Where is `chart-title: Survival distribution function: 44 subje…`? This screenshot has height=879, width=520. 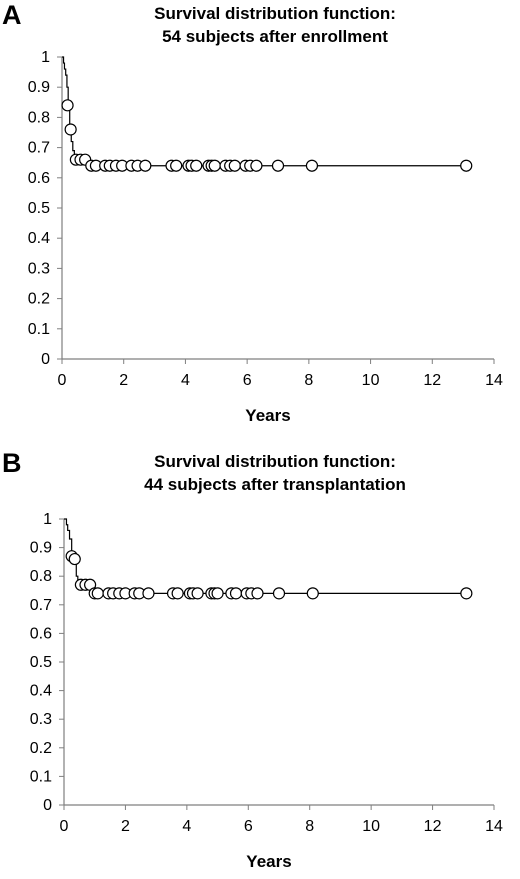 chart-title: Survival distribution function: 44 subje… is located at coordinates (275, 473).